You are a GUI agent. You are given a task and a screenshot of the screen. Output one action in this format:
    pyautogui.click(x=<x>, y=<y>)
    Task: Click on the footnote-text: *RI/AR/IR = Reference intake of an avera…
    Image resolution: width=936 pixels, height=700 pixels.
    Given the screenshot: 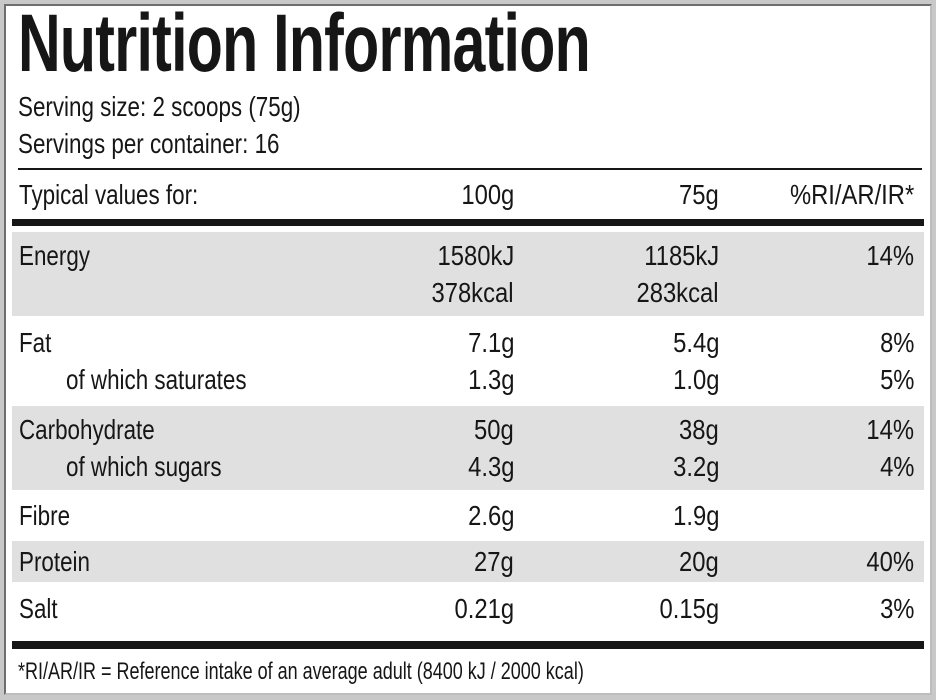 What is the action you would take?
    pyautogui.click(x=301, y=671)
    